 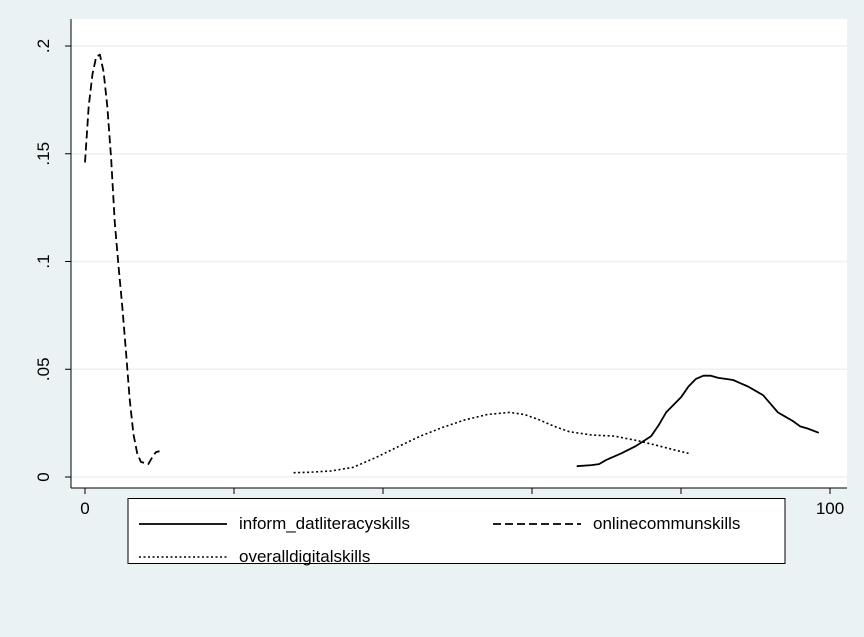 What do you see at coordinates (491, 442) in the screenshot?
I see `series-line-overalldigitalskills` at bounding box center [491, 442].